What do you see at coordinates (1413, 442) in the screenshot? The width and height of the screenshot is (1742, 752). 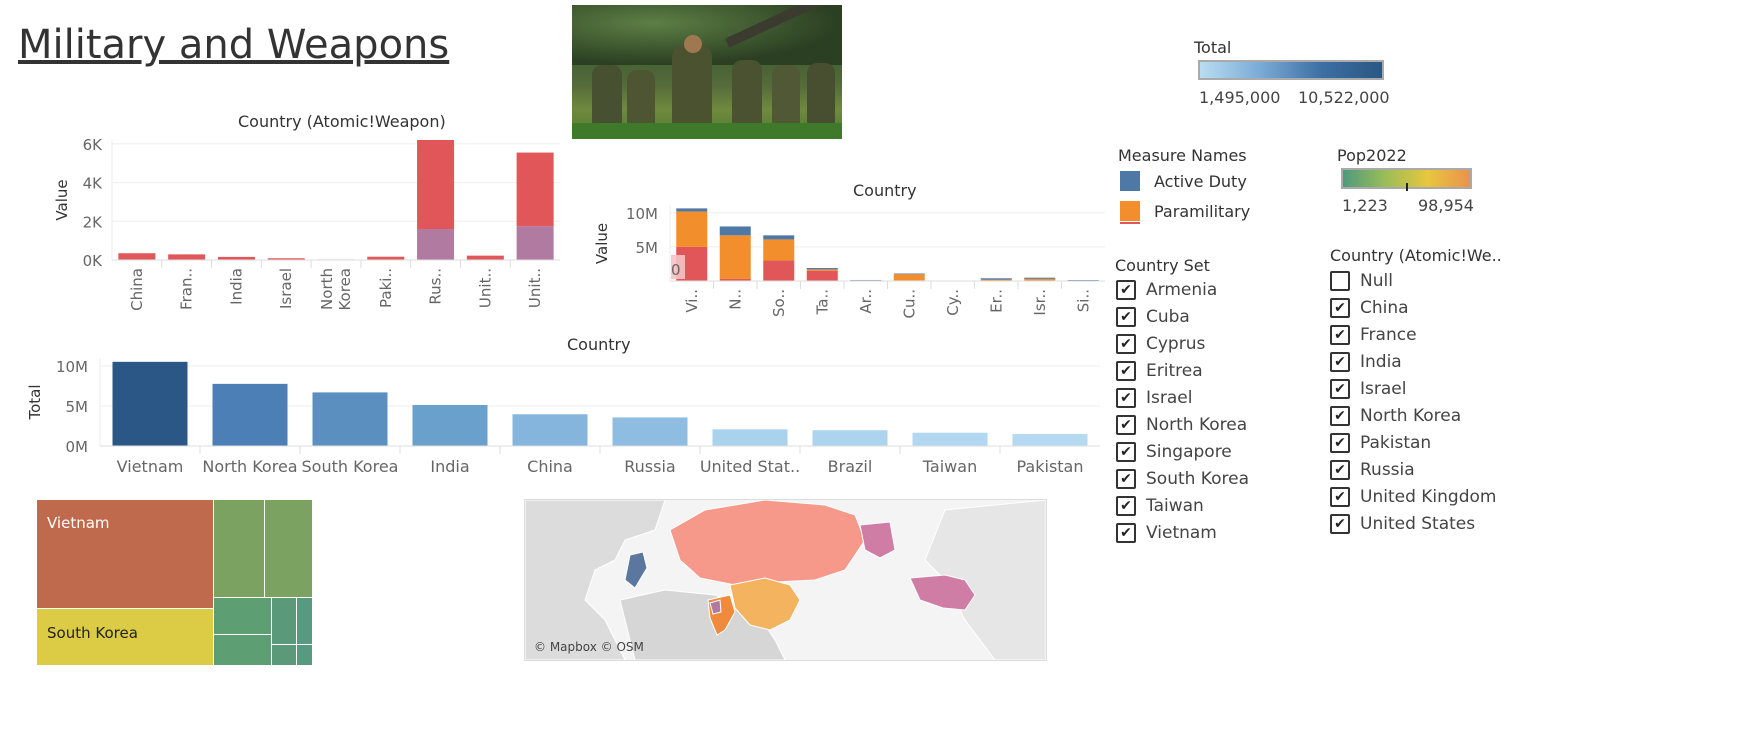 I see `filter-option: ✔ Pakistan` at bounding box center [1413, 442].